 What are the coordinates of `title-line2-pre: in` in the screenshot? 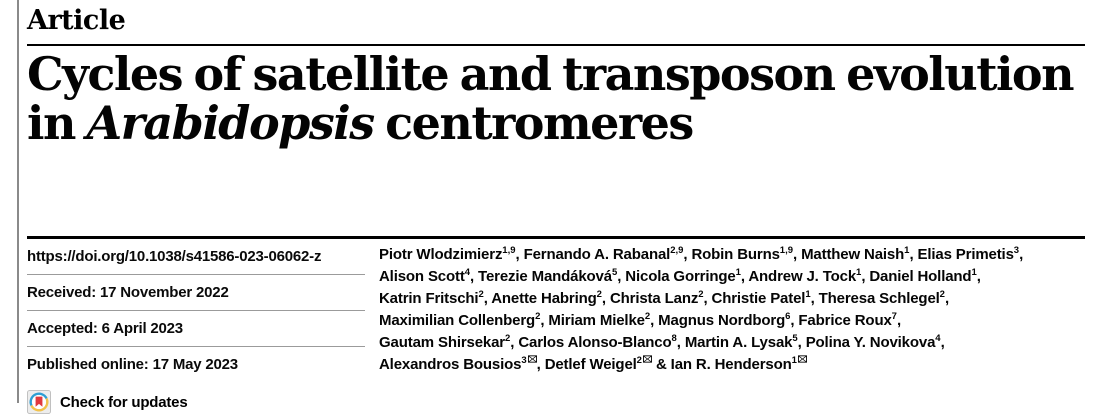 It's located at (57, 123).